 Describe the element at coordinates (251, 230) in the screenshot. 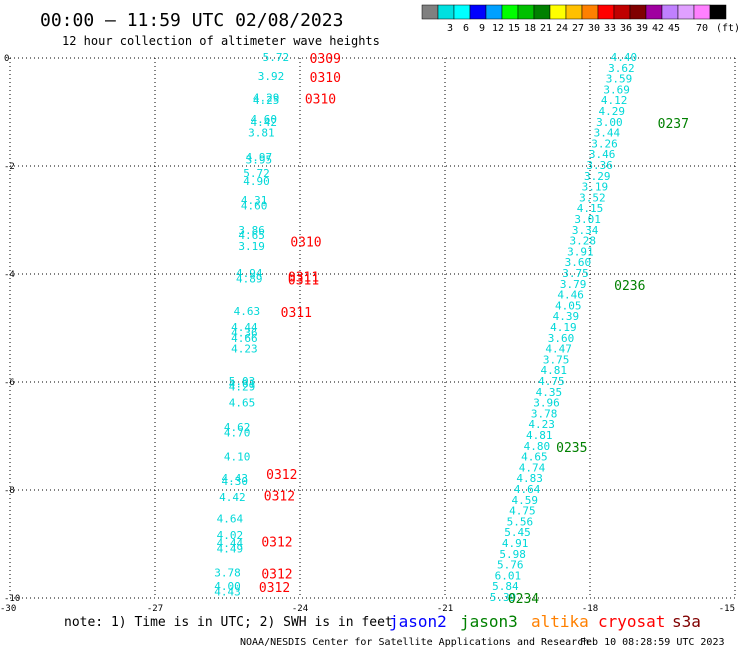

I see `wave-height-value: 3.86` at that location.